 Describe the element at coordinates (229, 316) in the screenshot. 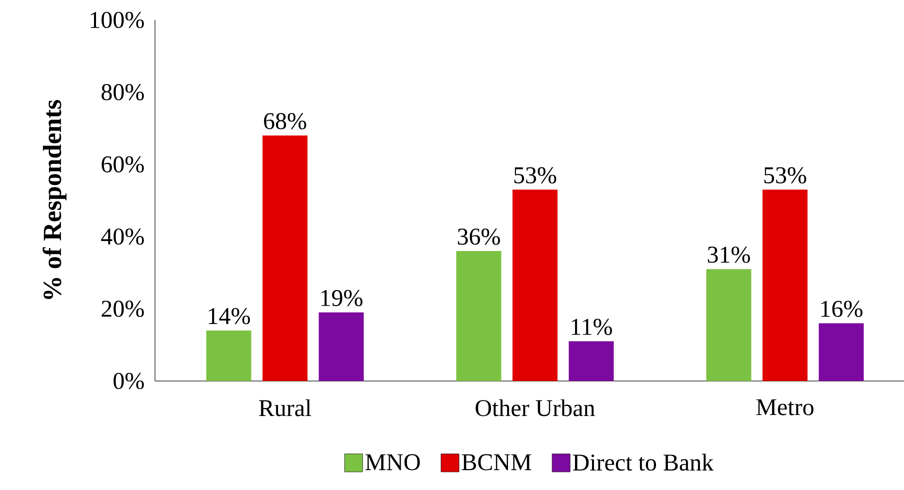

I see `data-label: 14%` at that location.